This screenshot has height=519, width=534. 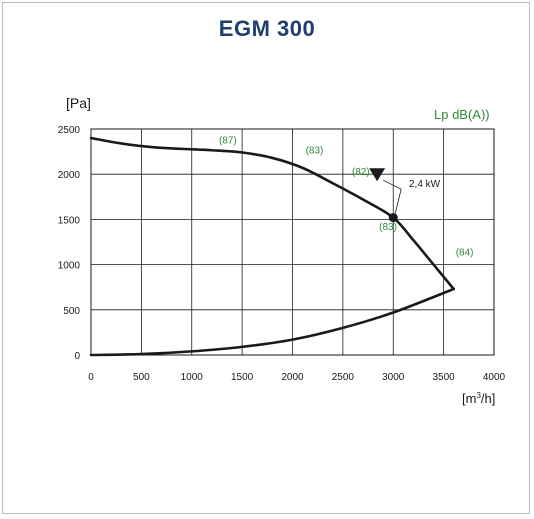 What do you see at coordinates (465, 253) in the screenshot?
I see `lp-annotation: (84)` at bounding box center [465, 253].